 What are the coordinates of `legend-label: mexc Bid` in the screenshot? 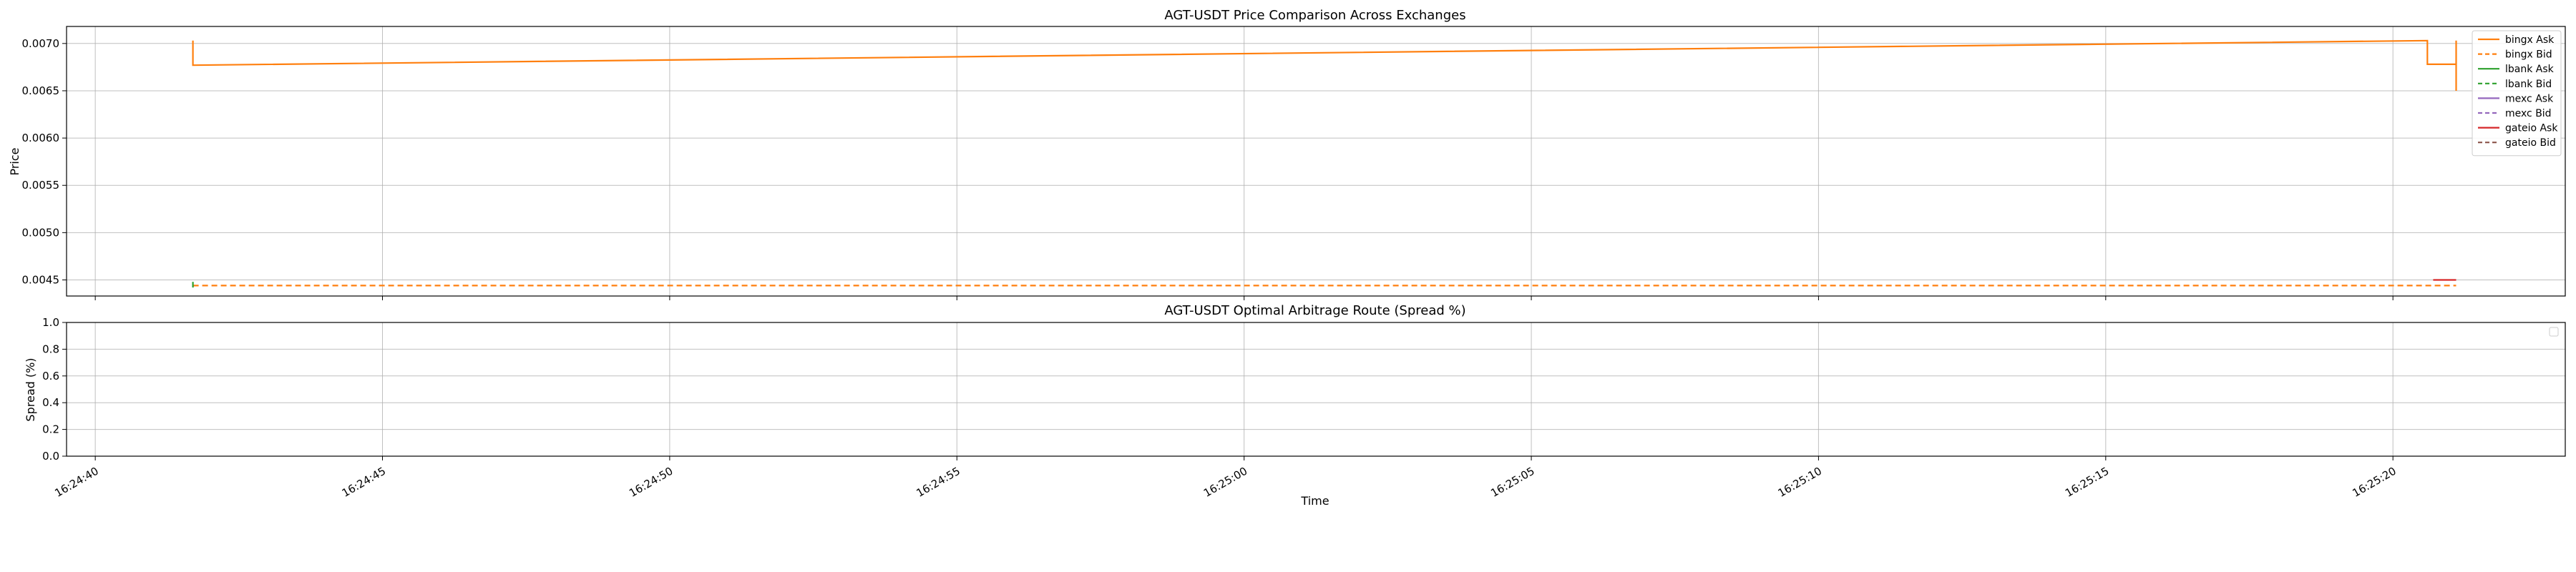 It's located at (2528, 113).